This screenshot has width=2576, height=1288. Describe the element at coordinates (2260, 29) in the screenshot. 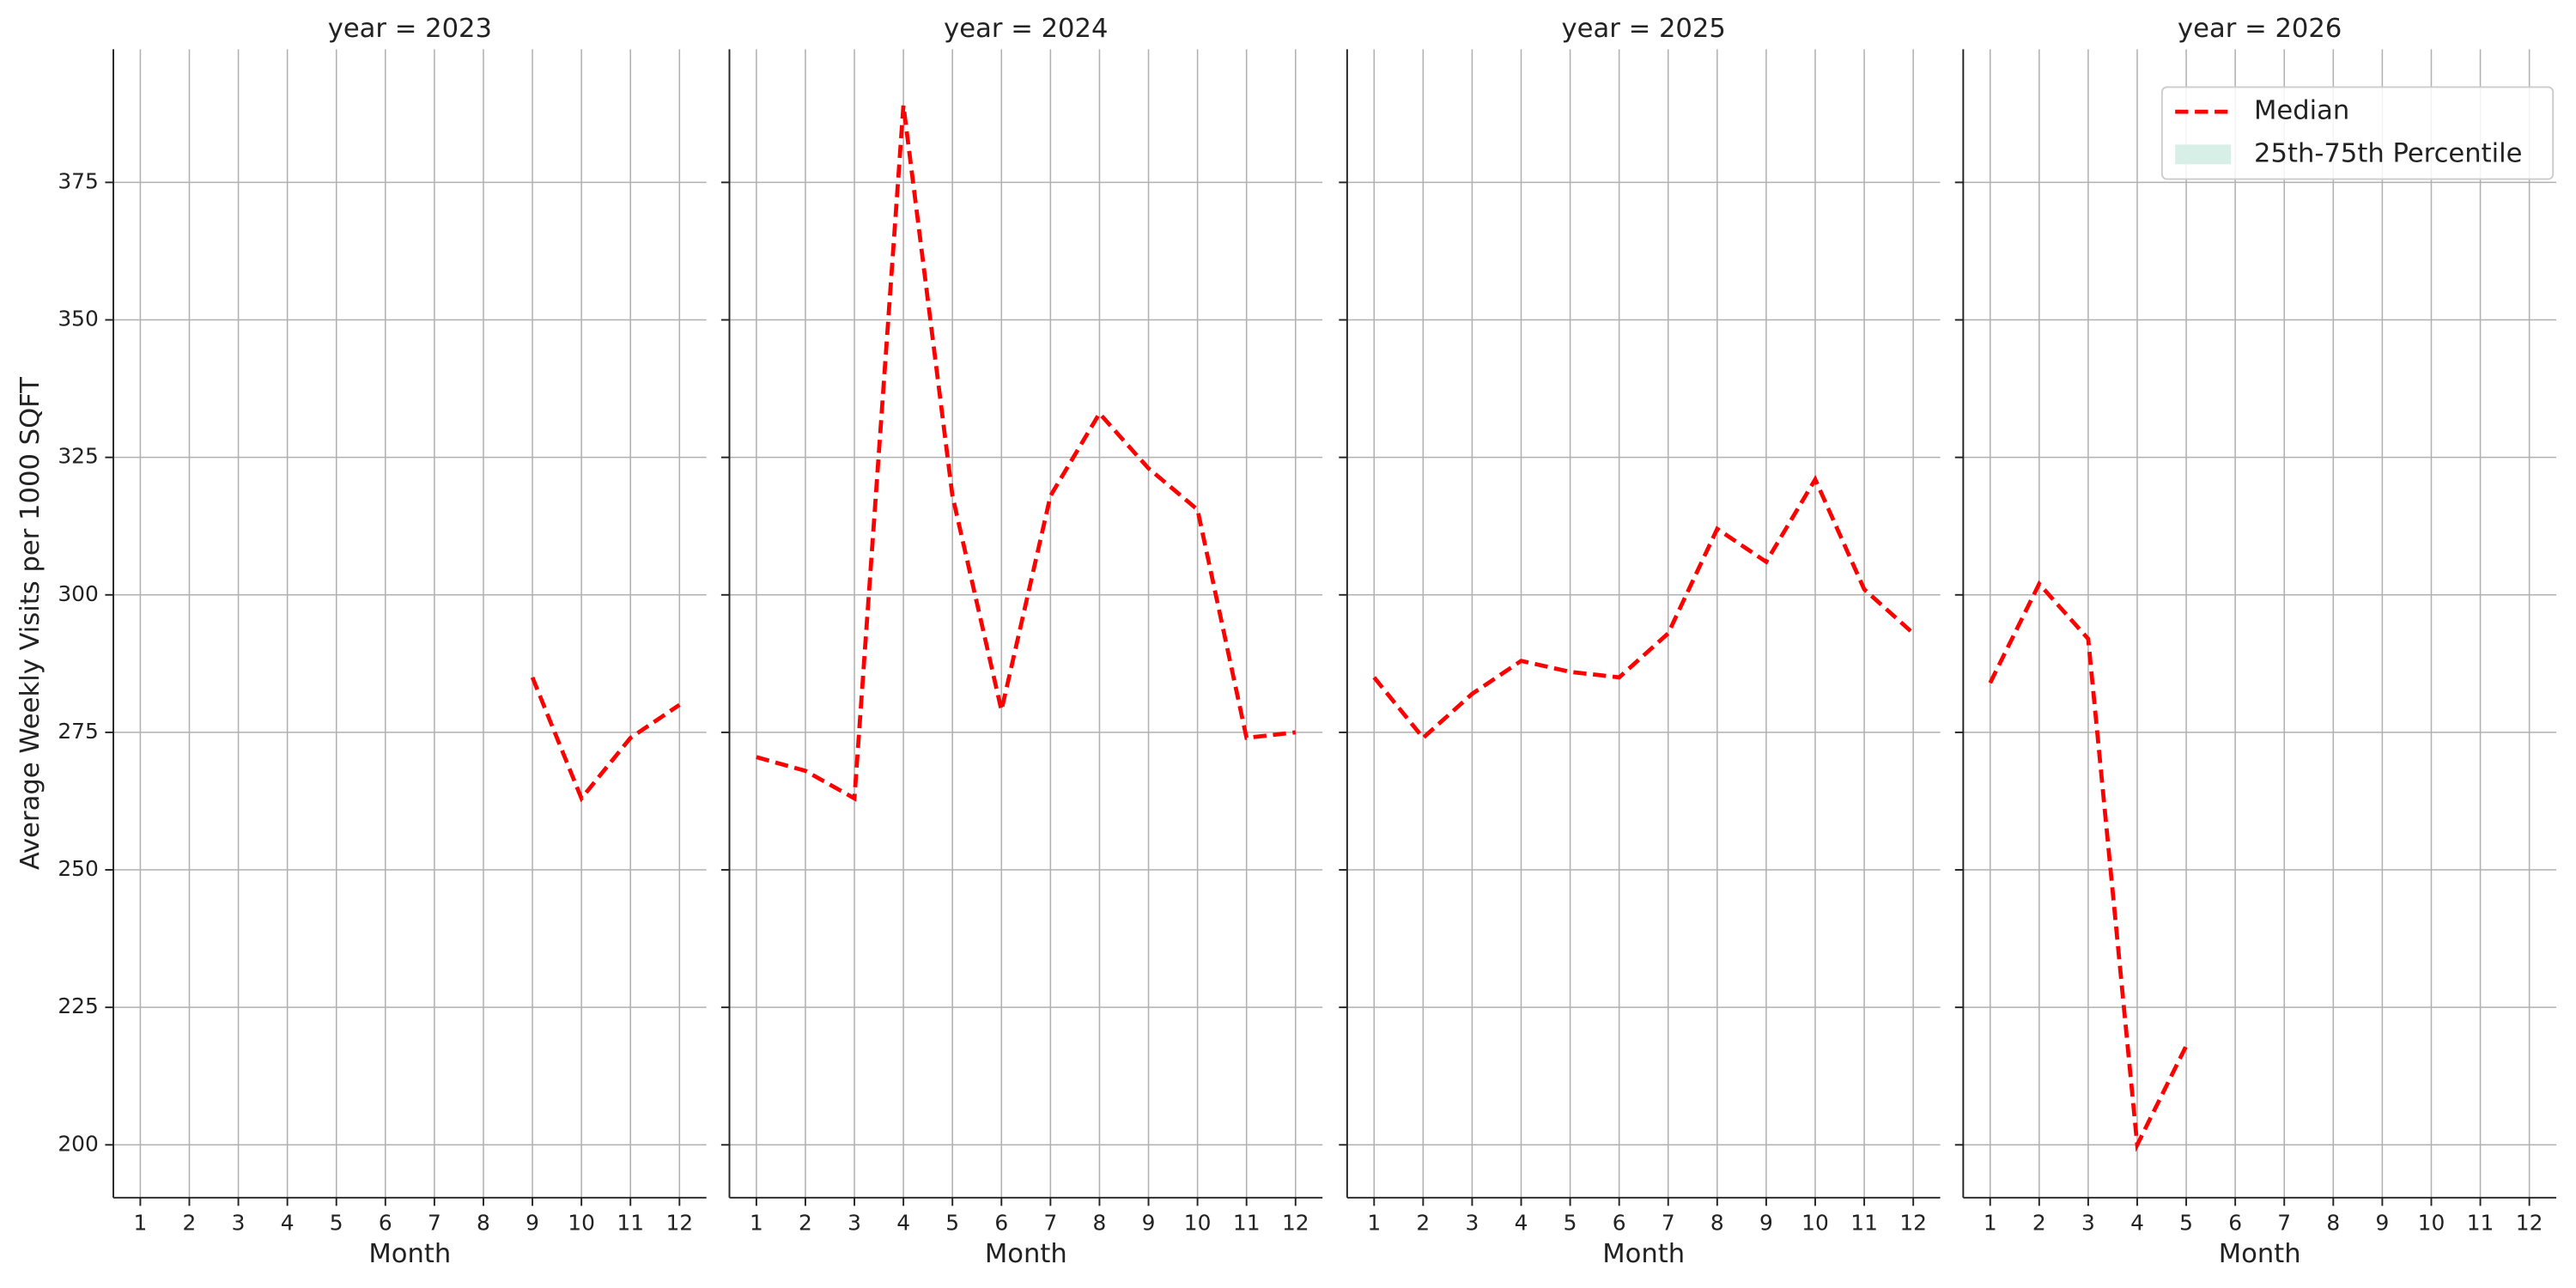

I see `facet-title: year = 2026` at that location.